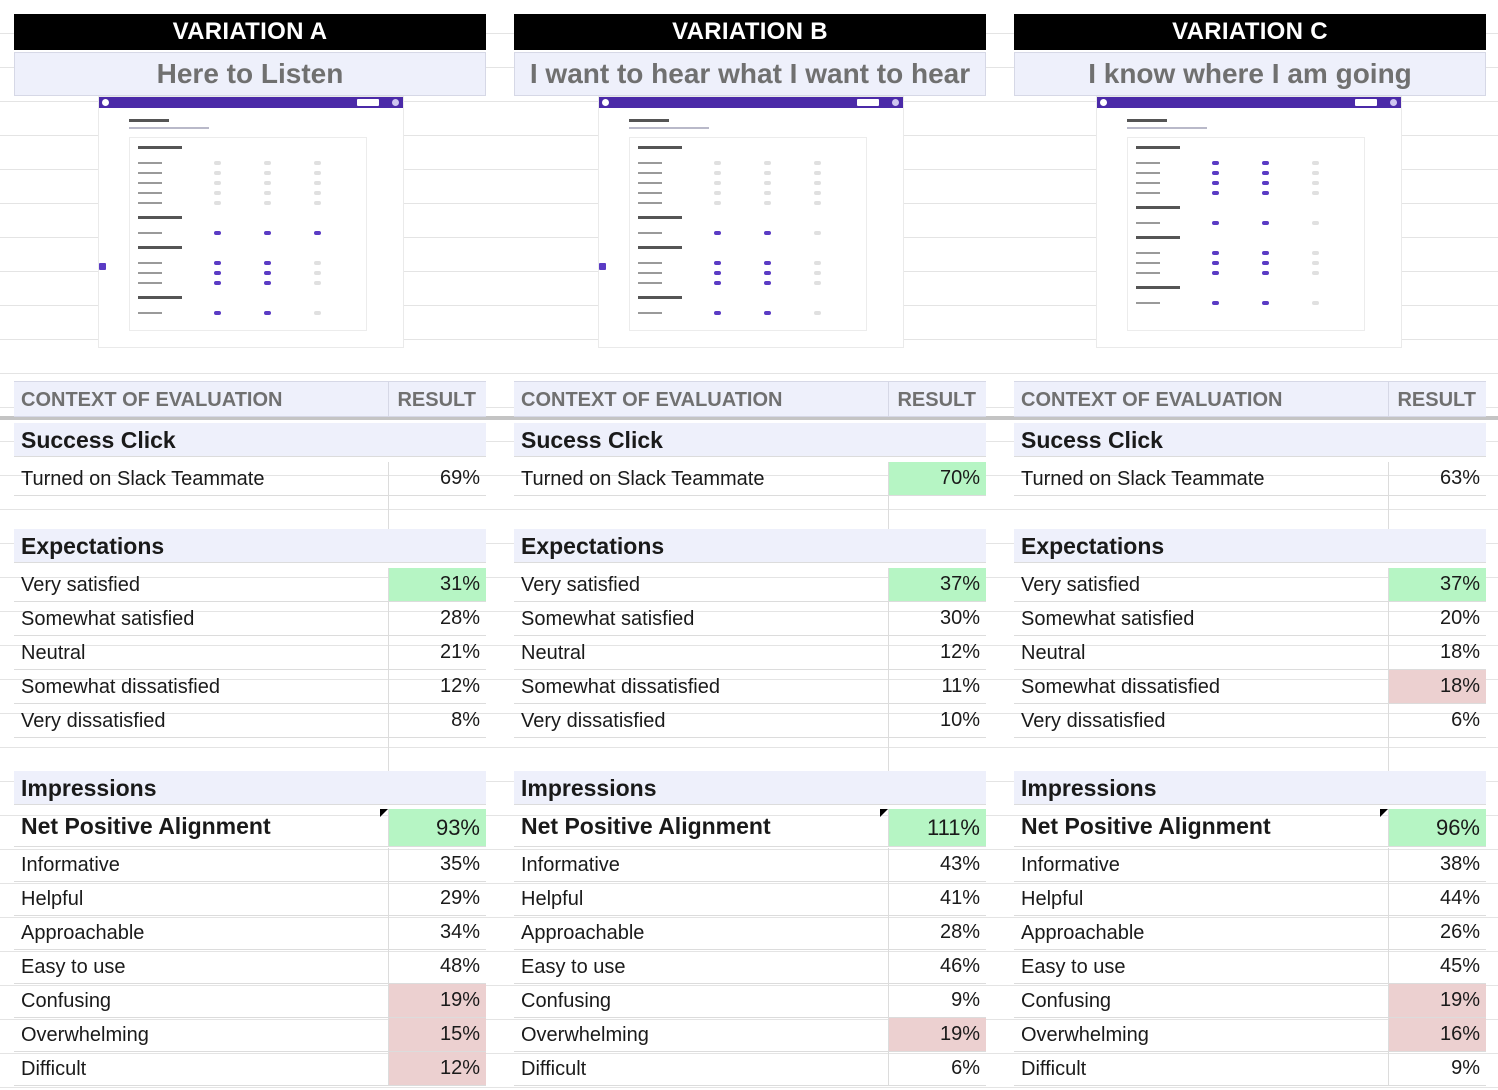  What do you see at coordinates (750, 687) in the screenshot?
I see `table-row: Somewhat dissatisfied 11%` at bounding box center [750, 687].